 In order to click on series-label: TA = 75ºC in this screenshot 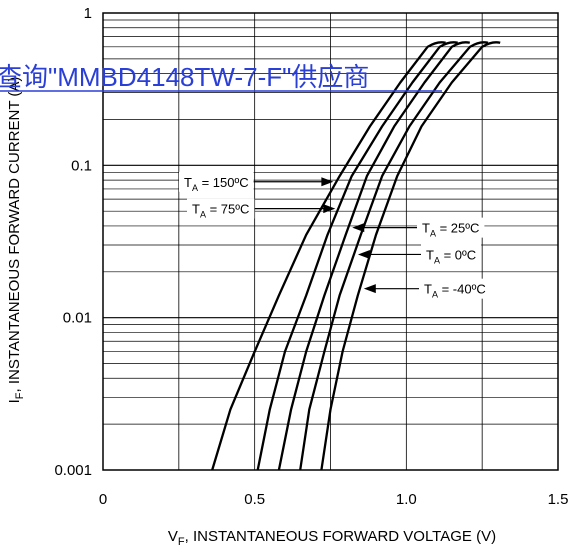, I will do `click(220, 211)`.